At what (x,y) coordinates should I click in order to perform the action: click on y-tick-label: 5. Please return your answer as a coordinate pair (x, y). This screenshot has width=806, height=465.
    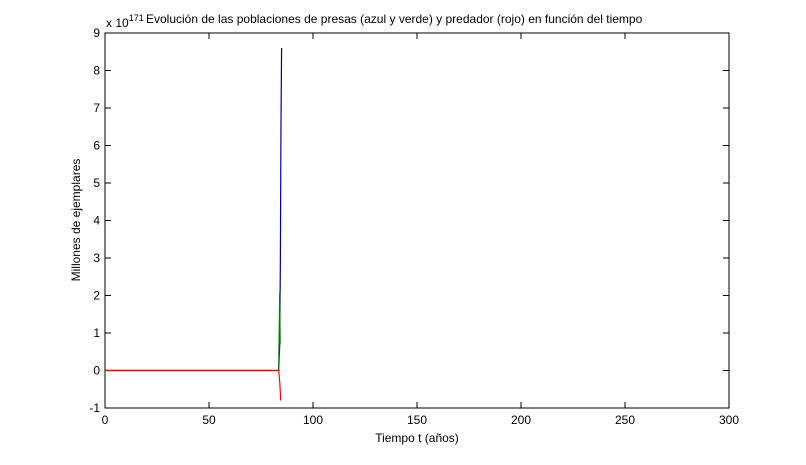
    Looking at the image, I should click on (96, 183).